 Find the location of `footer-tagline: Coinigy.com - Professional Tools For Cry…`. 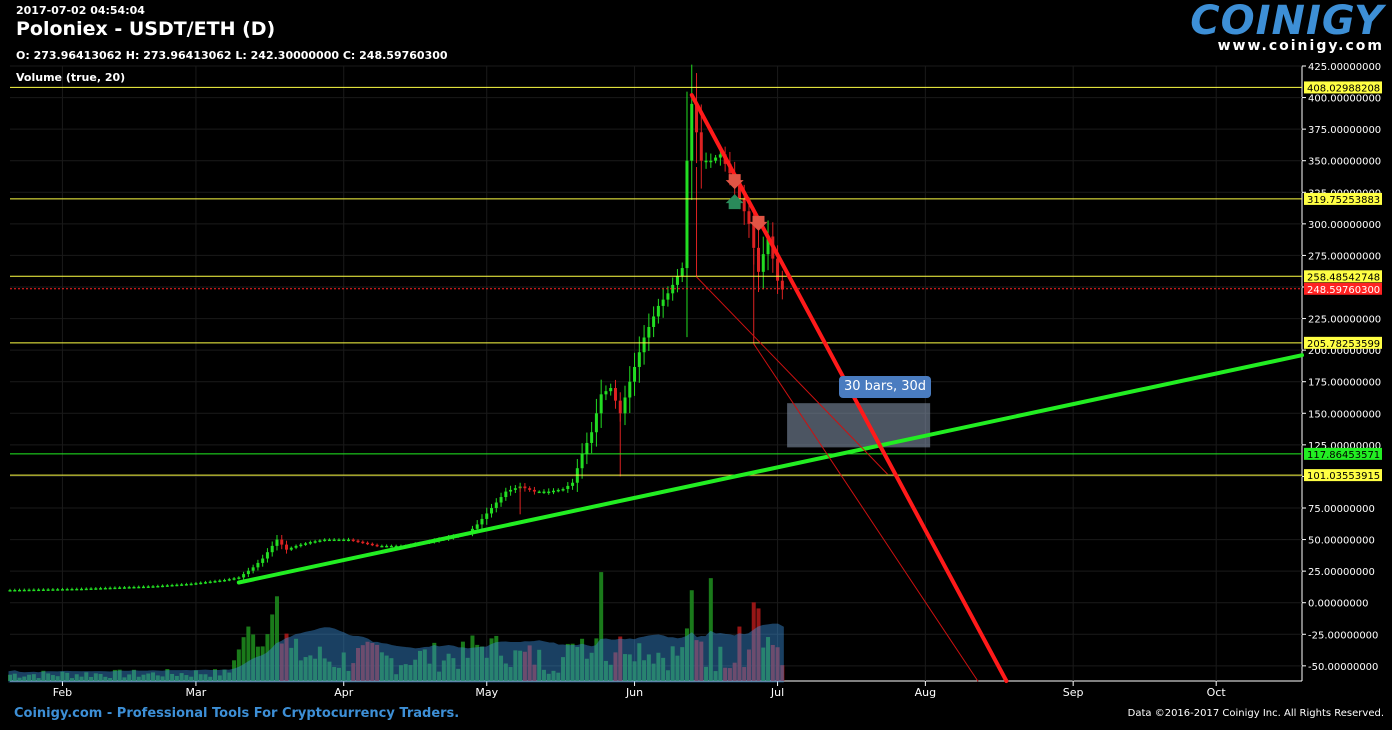

footer-tagline: Coinigy.com - Professional Tools For Cry… is located at coordinates (237, 713).